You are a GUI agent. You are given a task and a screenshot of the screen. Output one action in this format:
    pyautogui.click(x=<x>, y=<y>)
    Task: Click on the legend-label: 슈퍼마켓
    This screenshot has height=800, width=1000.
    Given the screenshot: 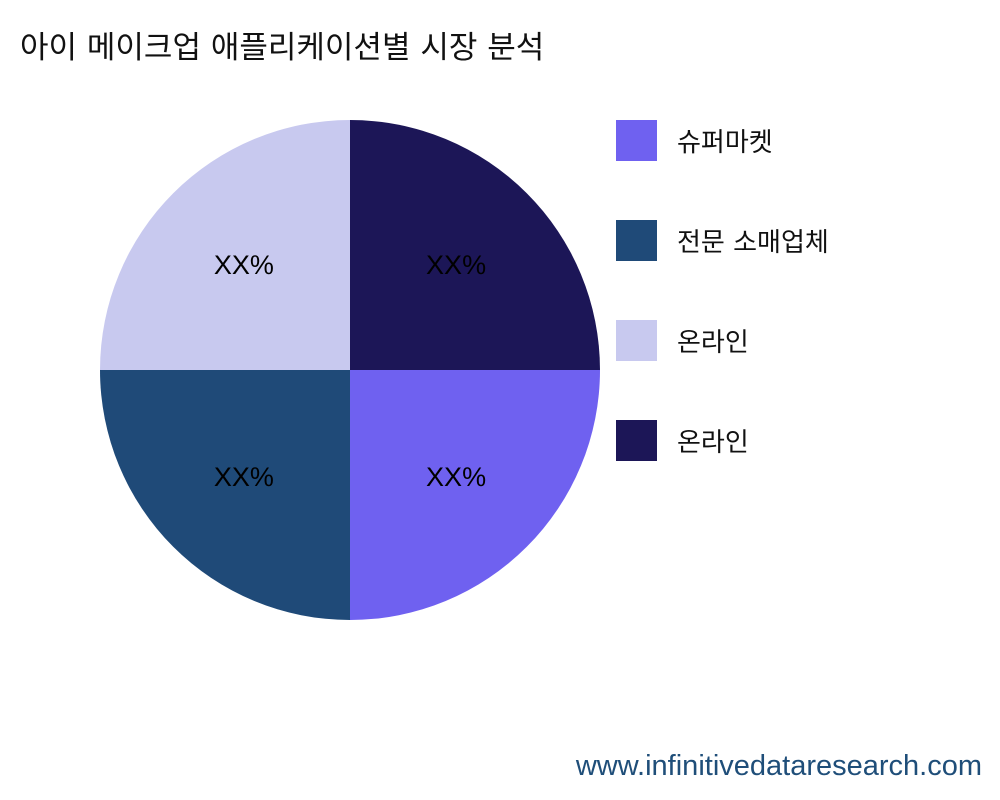 What is the action you would take?
    pyautogui.click(x=725, y=142)
    